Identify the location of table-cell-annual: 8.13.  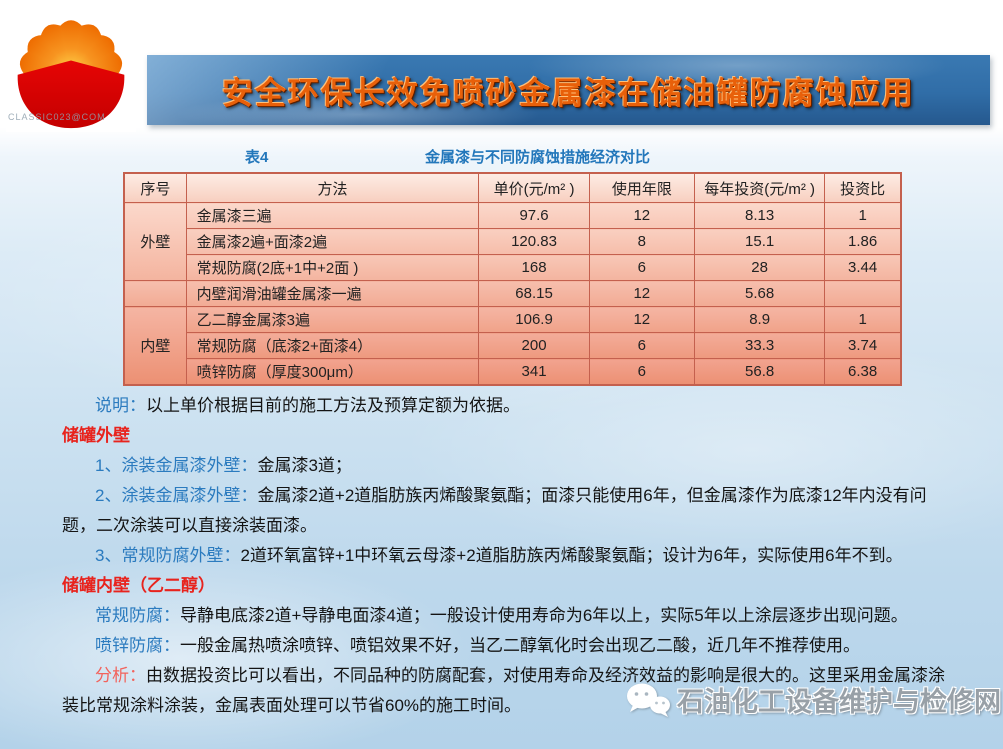
(759, 215).